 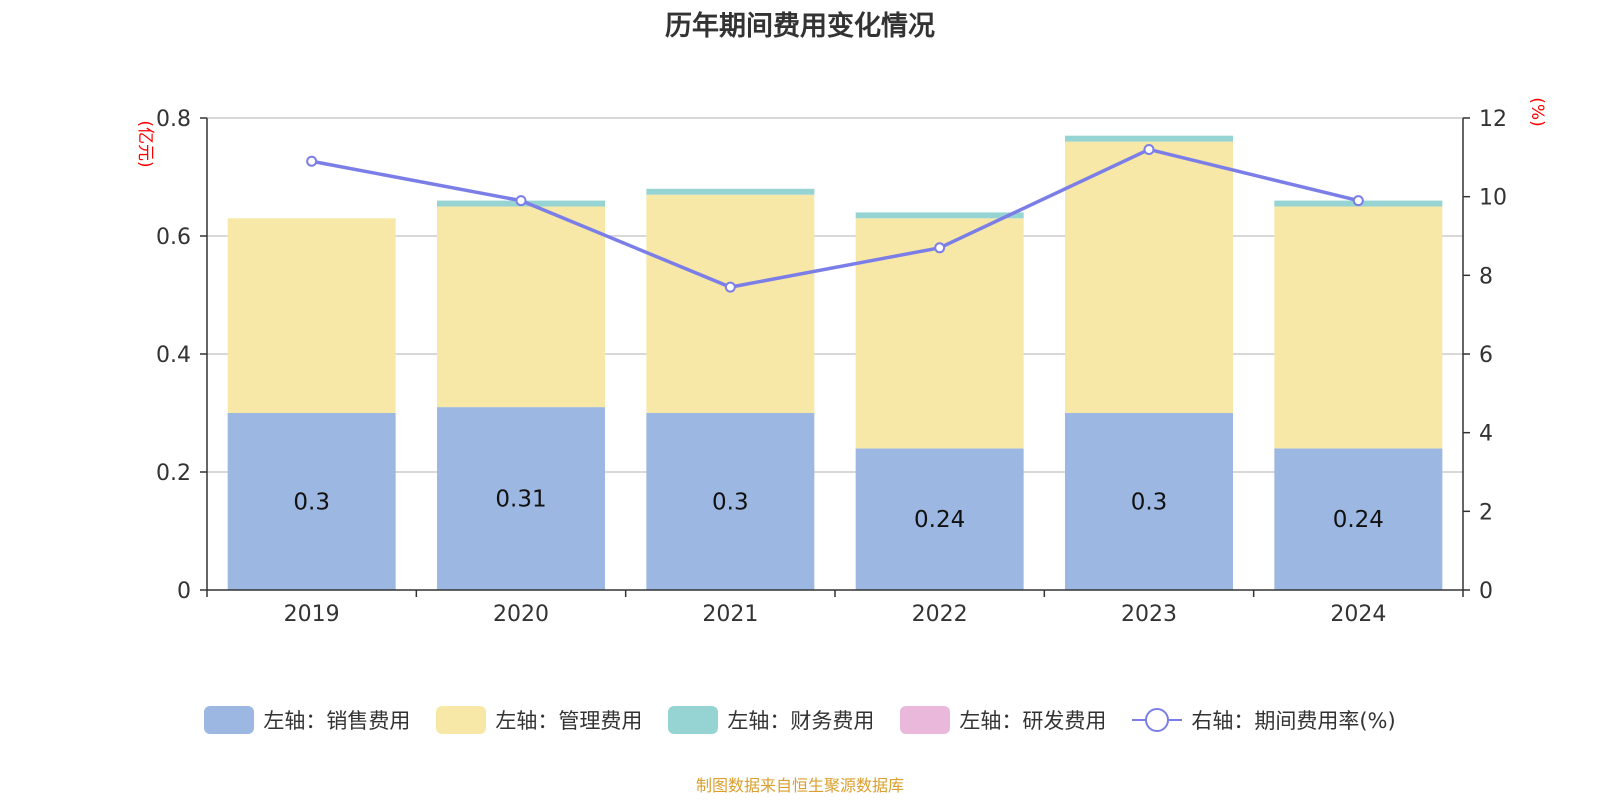 What do you see at coordinates (173, 355) in the screenshot?
I see `left-tick-label: 0.4` at bounding box center [173, 355].